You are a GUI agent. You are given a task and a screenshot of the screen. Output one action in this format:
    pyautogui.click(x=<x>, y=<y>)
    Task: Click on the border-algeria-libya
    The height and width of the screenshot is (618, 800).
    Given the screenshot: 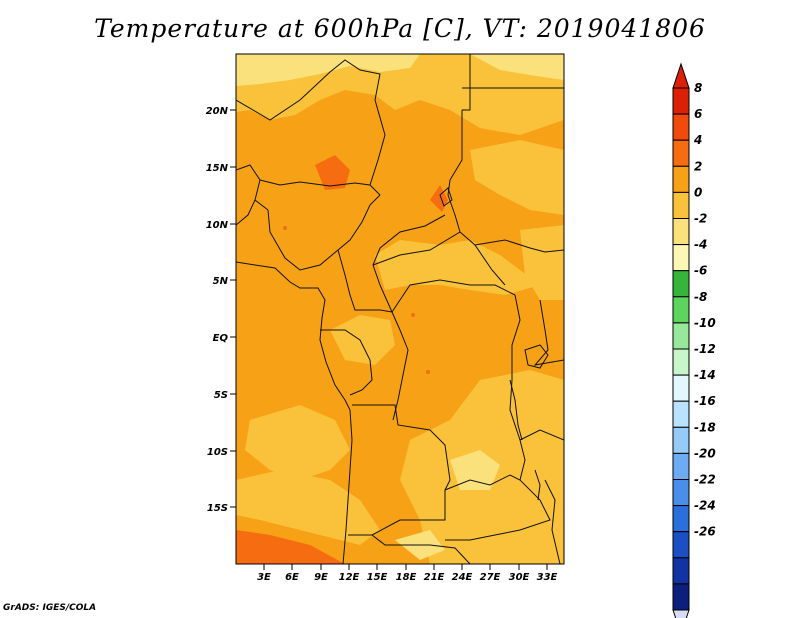 What is the action you would take?
    pyautogui.click(x=311, y=122)
    